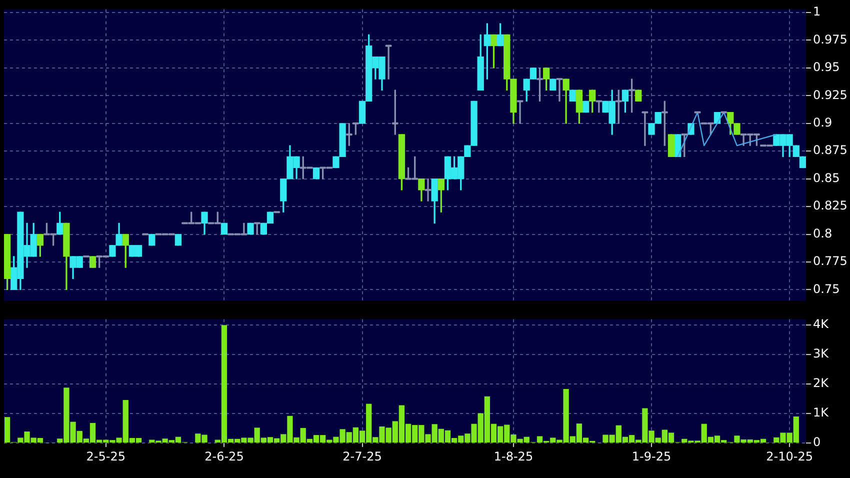 The height and width of the screenshot is (478, 850). What do you see at coordinates (830, 205) in the screenshot?
I see `y-tick-label: 0.825` at bounding box center [830, 205].